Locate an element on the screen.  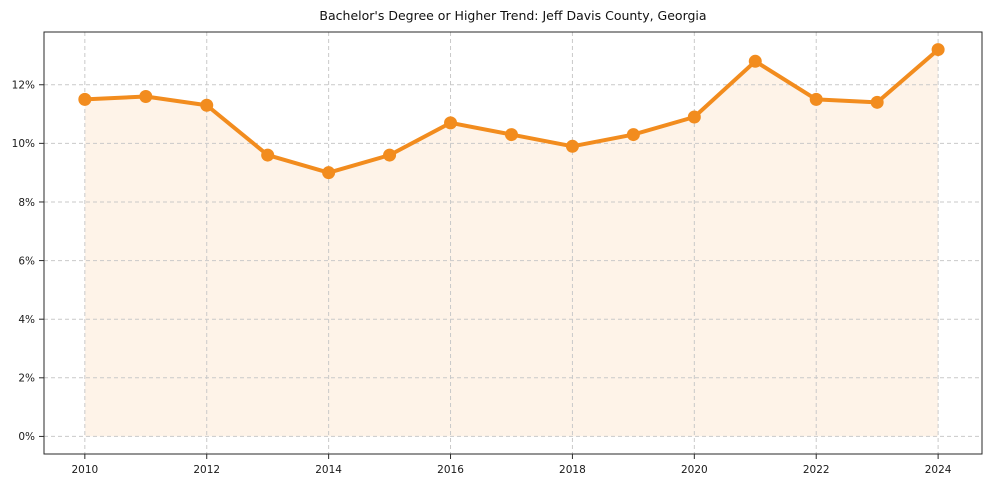
data-point-2013 is located at coordinates (268, 155).